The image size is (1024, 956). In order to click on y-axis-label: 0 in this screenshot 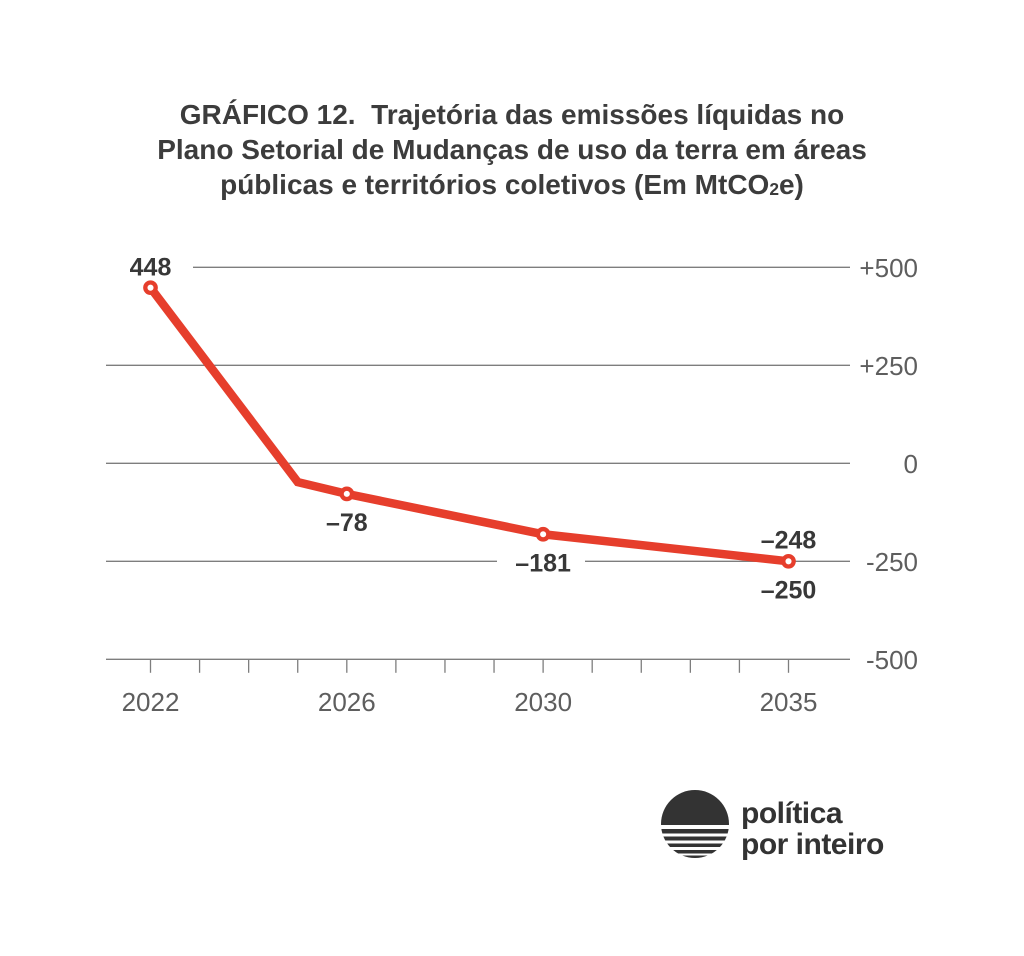, I will do `click(911, 464)`.